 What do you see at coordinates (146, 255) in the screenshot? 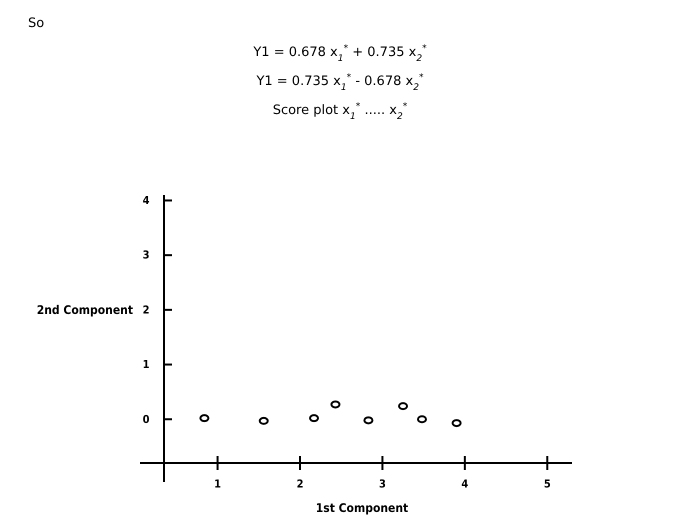
I see `y-tick-label: 3` at bounding box center [146, 255].